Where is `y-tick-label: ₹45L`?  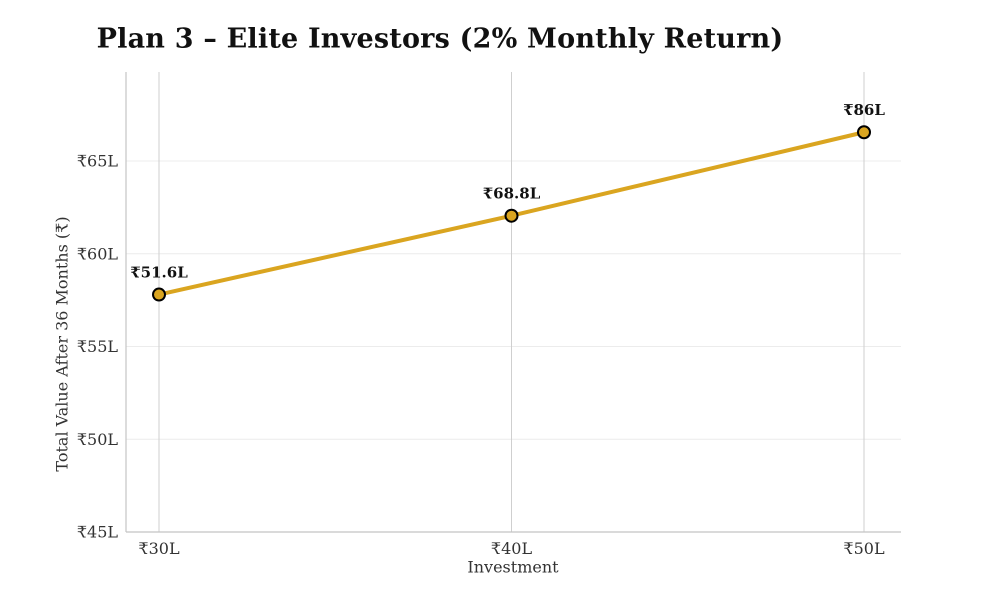 y-tick-label: ₹45L is located at coordinates (98, 532).